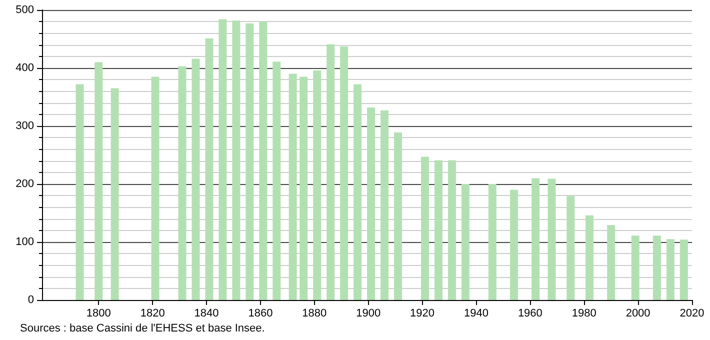 The width and height of the screenshot is (710, 340). I want to click on x-tick-label: 1900, so click(368, 314).